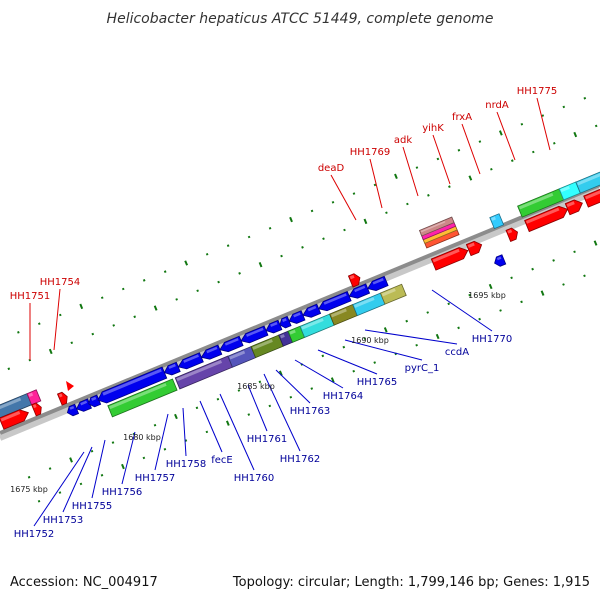 This screenshot has height=600, width=600. Describe the element at coordinates (186, 464) in the screenshot. I see `gene-label-reverse: HH1758` at that location.